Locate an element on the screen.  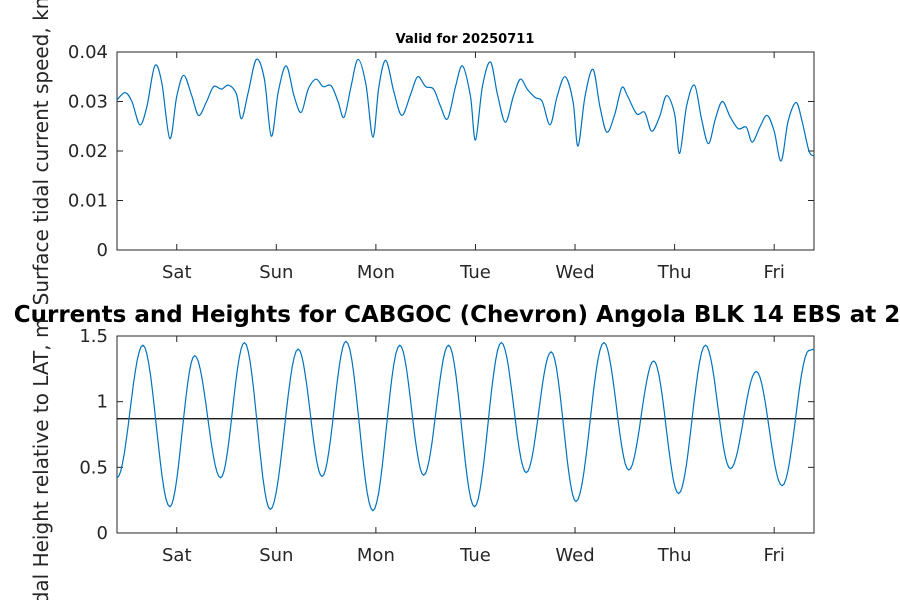
current-speed-x-tick-label: Thu is located at coordinates (674, 272).